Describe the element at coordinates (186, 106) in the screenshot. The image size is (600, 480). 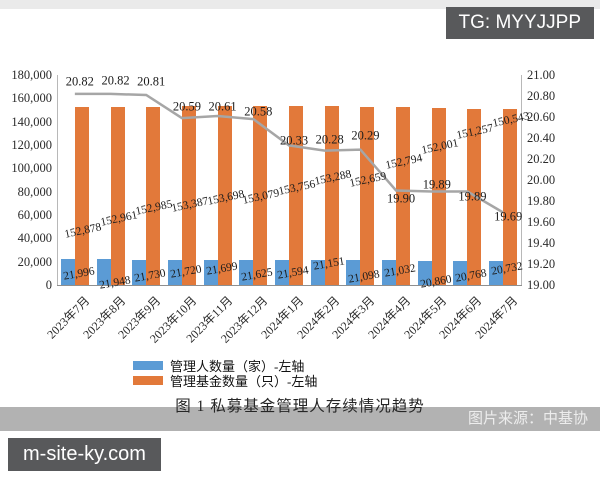
I see `trend-line-value-label: 20.59` at that location.